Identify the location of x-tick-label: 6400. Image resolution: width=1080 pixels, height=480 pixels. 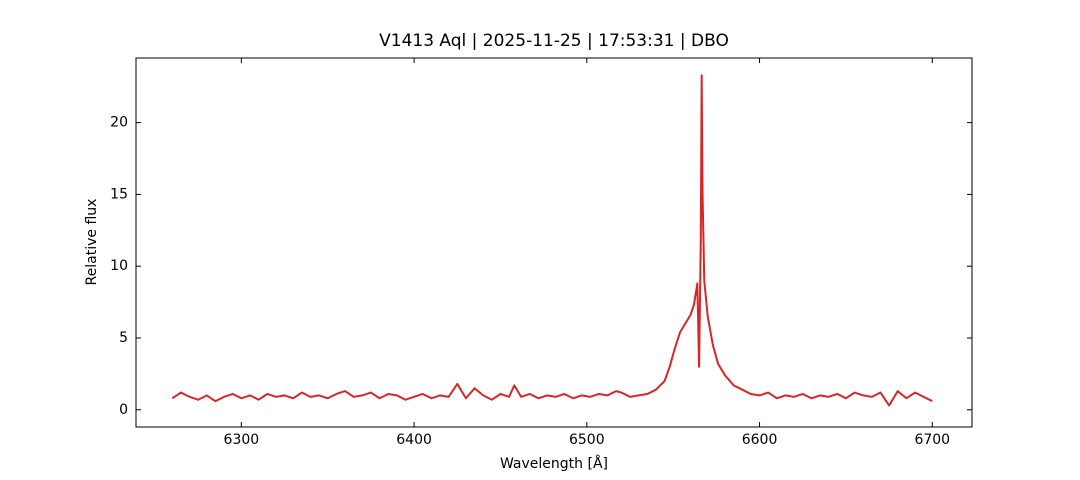
(414, 440).